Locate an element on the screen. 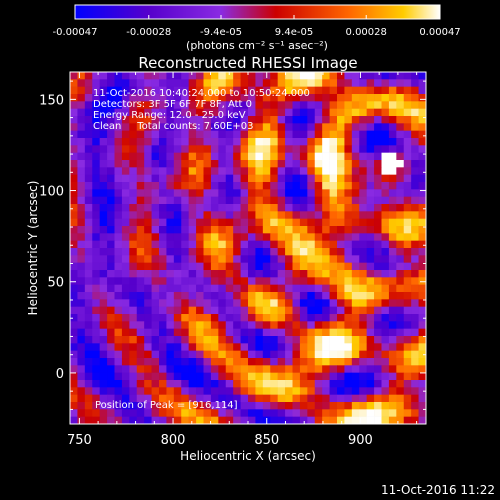  annotation-energy-range: Energy Range: 12.0 - 25.0 keV is located at coordinates (169, 115).